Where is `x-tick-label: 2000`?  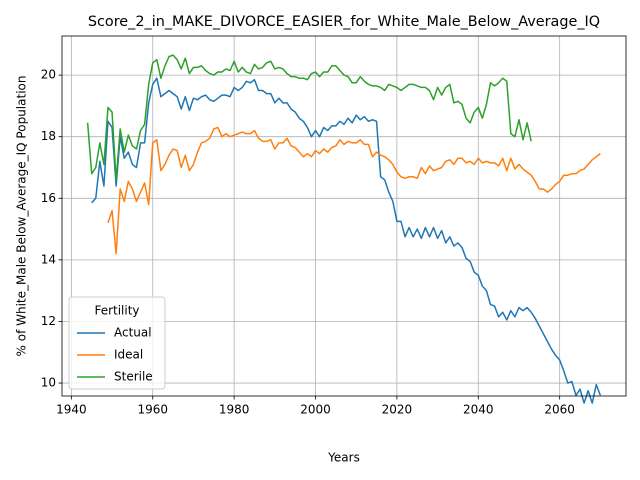 x-tick-label: 2000 is located at coordinates (315, 410).